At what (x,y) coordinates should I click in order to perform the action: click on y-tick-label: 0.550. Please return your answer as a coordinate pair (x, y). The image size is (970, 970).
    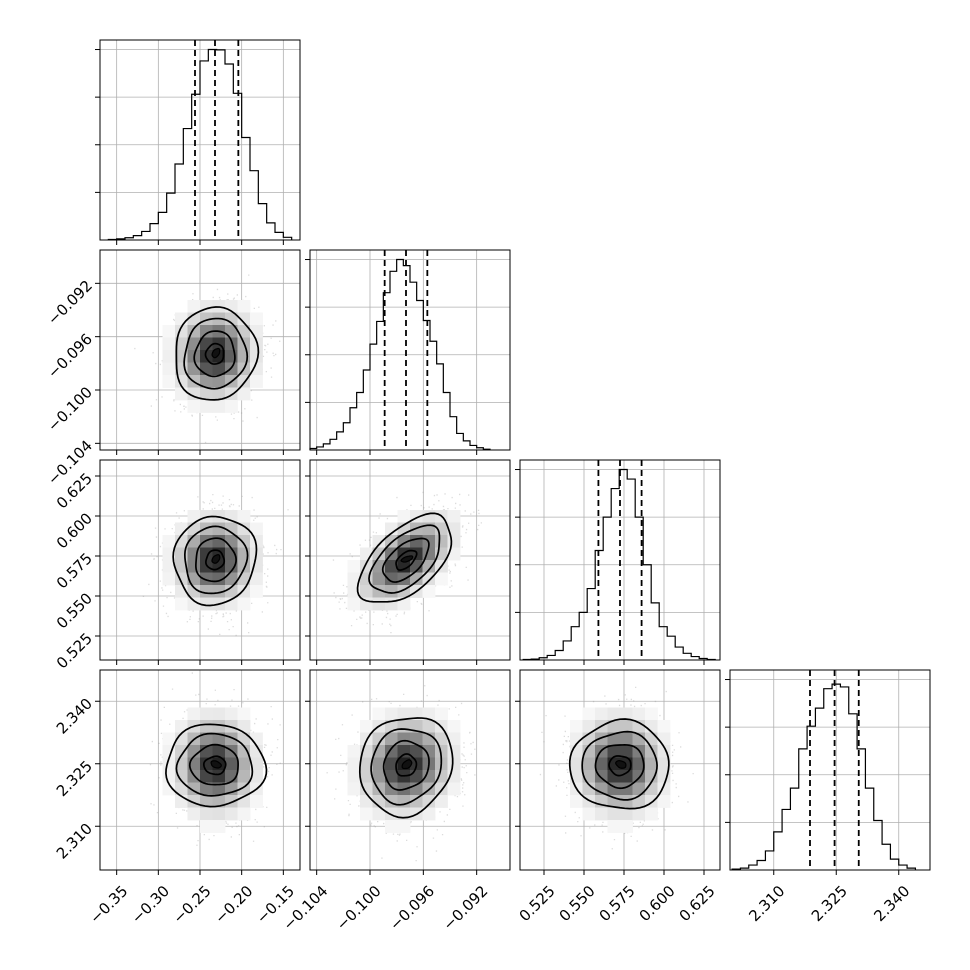
    Looking at the image, I should click on (74, 610).